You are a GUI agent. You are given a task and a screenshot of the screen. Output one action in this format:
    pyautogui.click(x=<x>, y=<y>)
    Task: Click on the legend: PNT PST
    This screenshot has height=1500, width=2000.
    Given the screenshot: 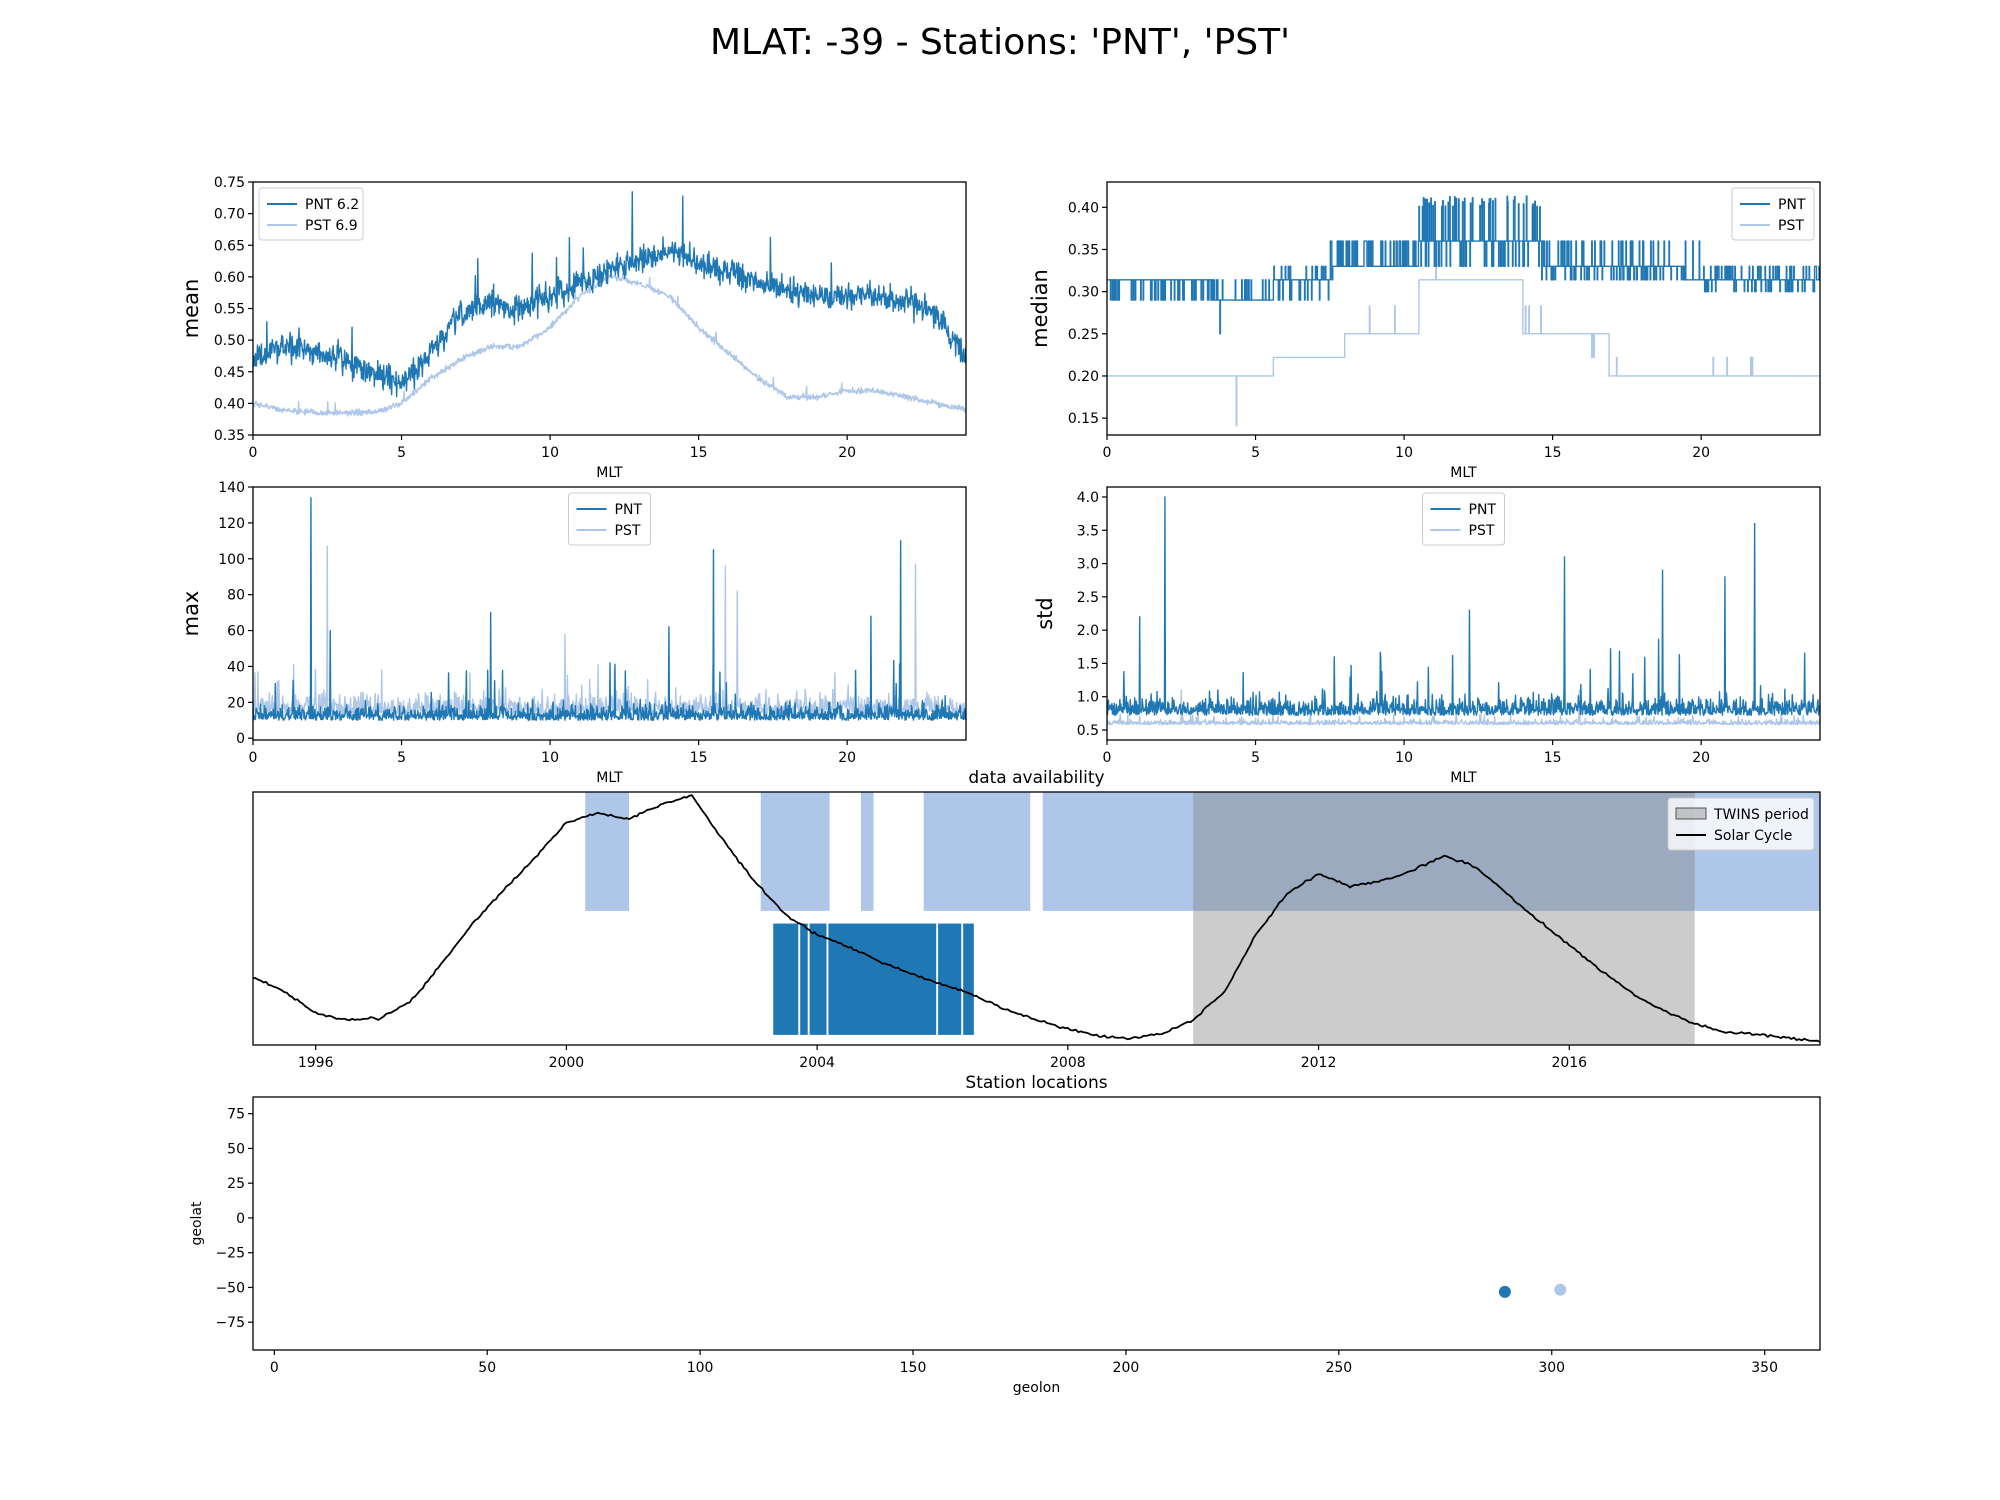 What is the action you would take?
    pyautogui.click(x=1463, y=519)
    